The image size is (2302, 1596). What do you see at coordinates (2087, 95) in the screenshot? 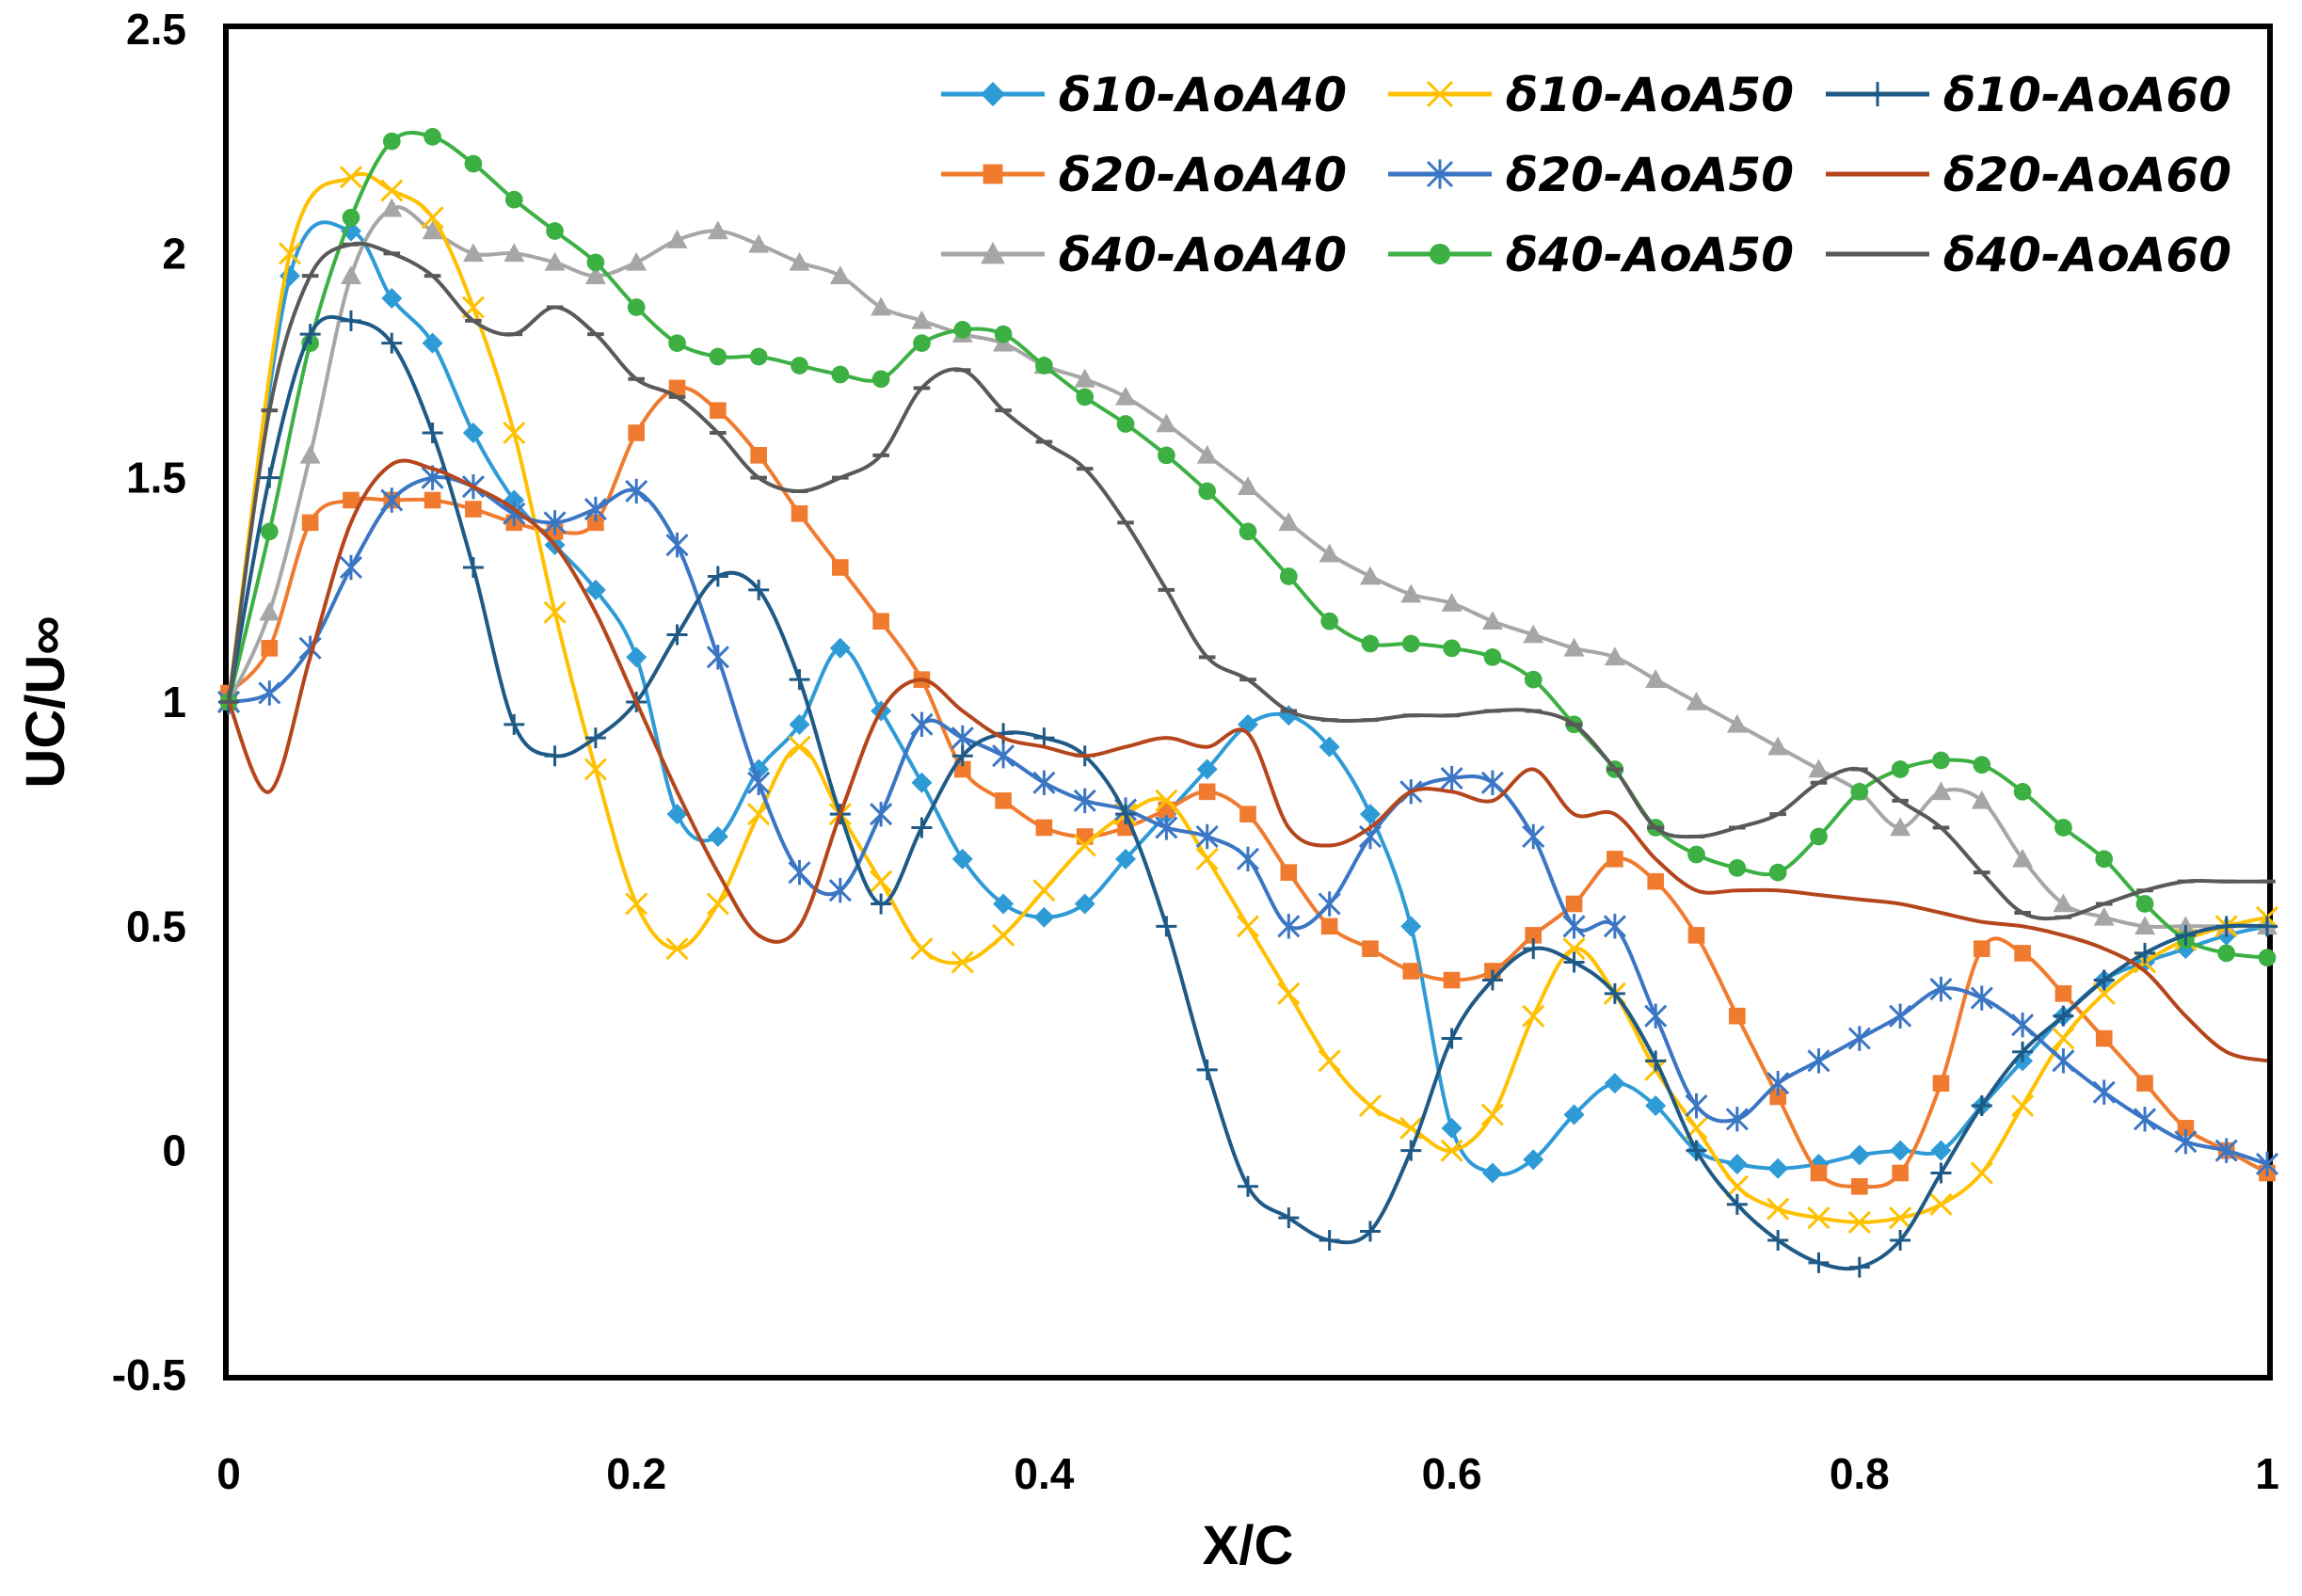
I see `legend-label: δ10-AoA60` at bounding box center [2087, 95].